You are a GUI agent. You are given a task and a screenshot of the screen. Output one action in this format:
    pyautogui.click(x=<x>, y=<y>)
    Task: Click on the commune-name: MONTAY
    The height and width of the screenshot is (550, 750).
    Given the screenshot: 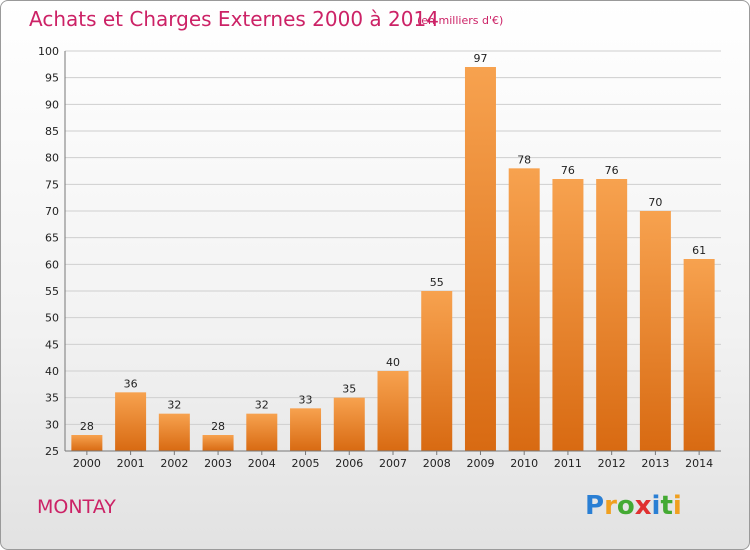 What is the action you would take?
    pyautogui.click(x=76, y=507)
    